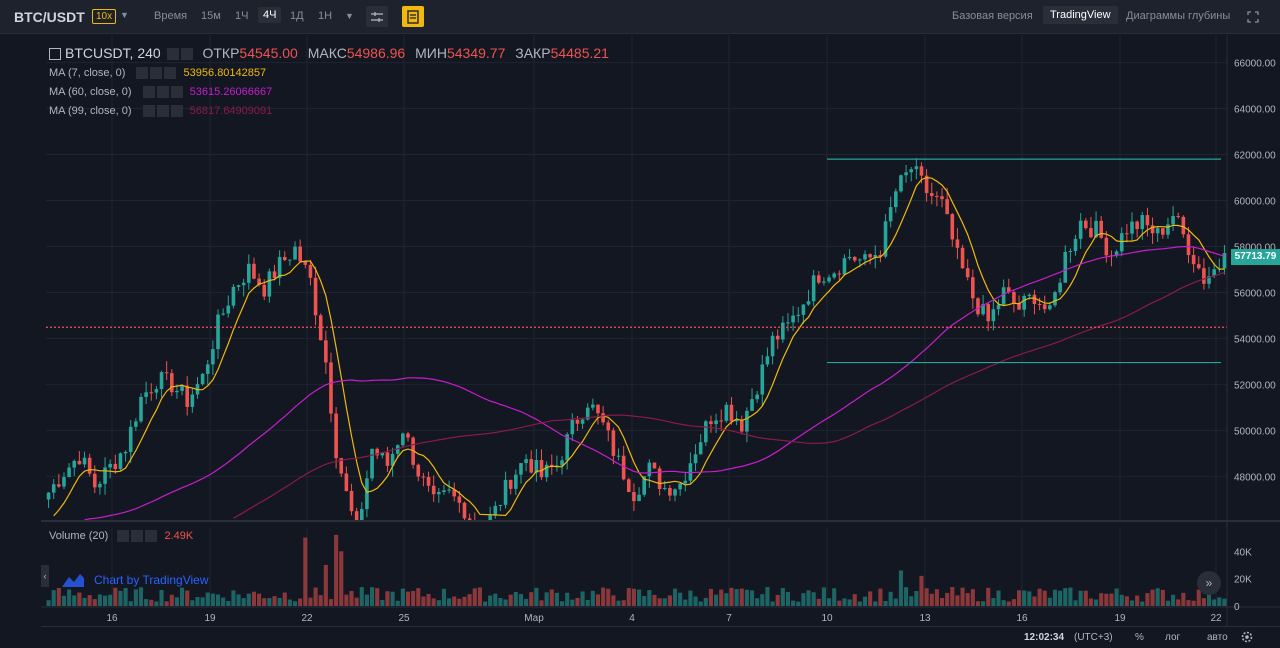  What do you see at coordinates (1173, 637) in the screenshot?
I see `log-toggle: лог` at bounding box center [1173, 637].